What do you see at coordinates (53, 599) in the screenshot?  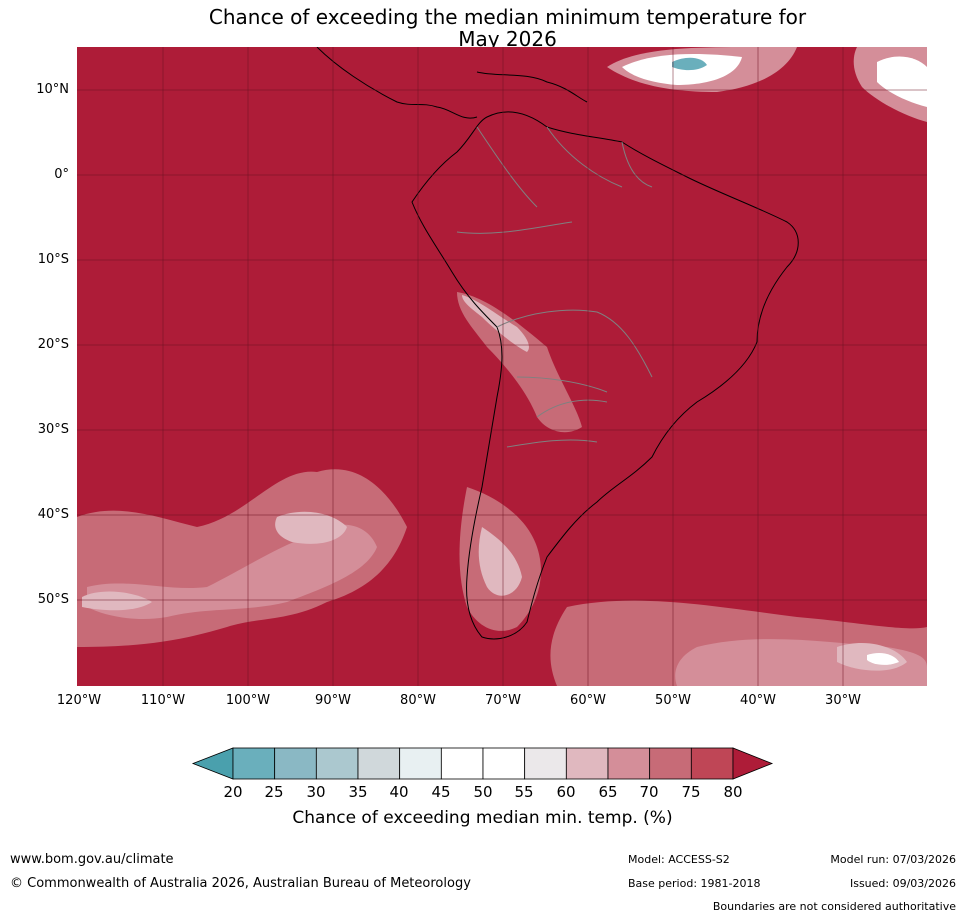 I see `lat-label-50s: 50°S` at bounding box center [53, 599].